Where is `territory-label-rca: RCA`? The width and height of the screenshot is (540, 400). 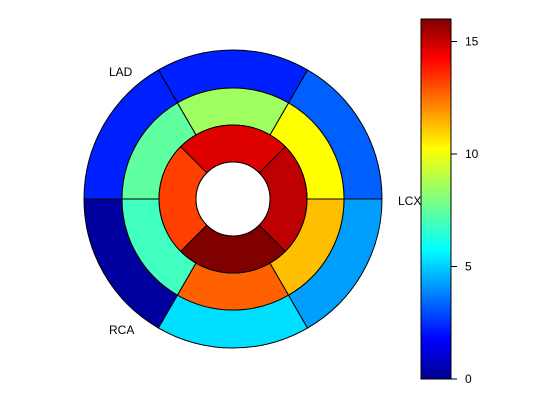
territory-label-rca: RCA is located at coordinates (121, 330).